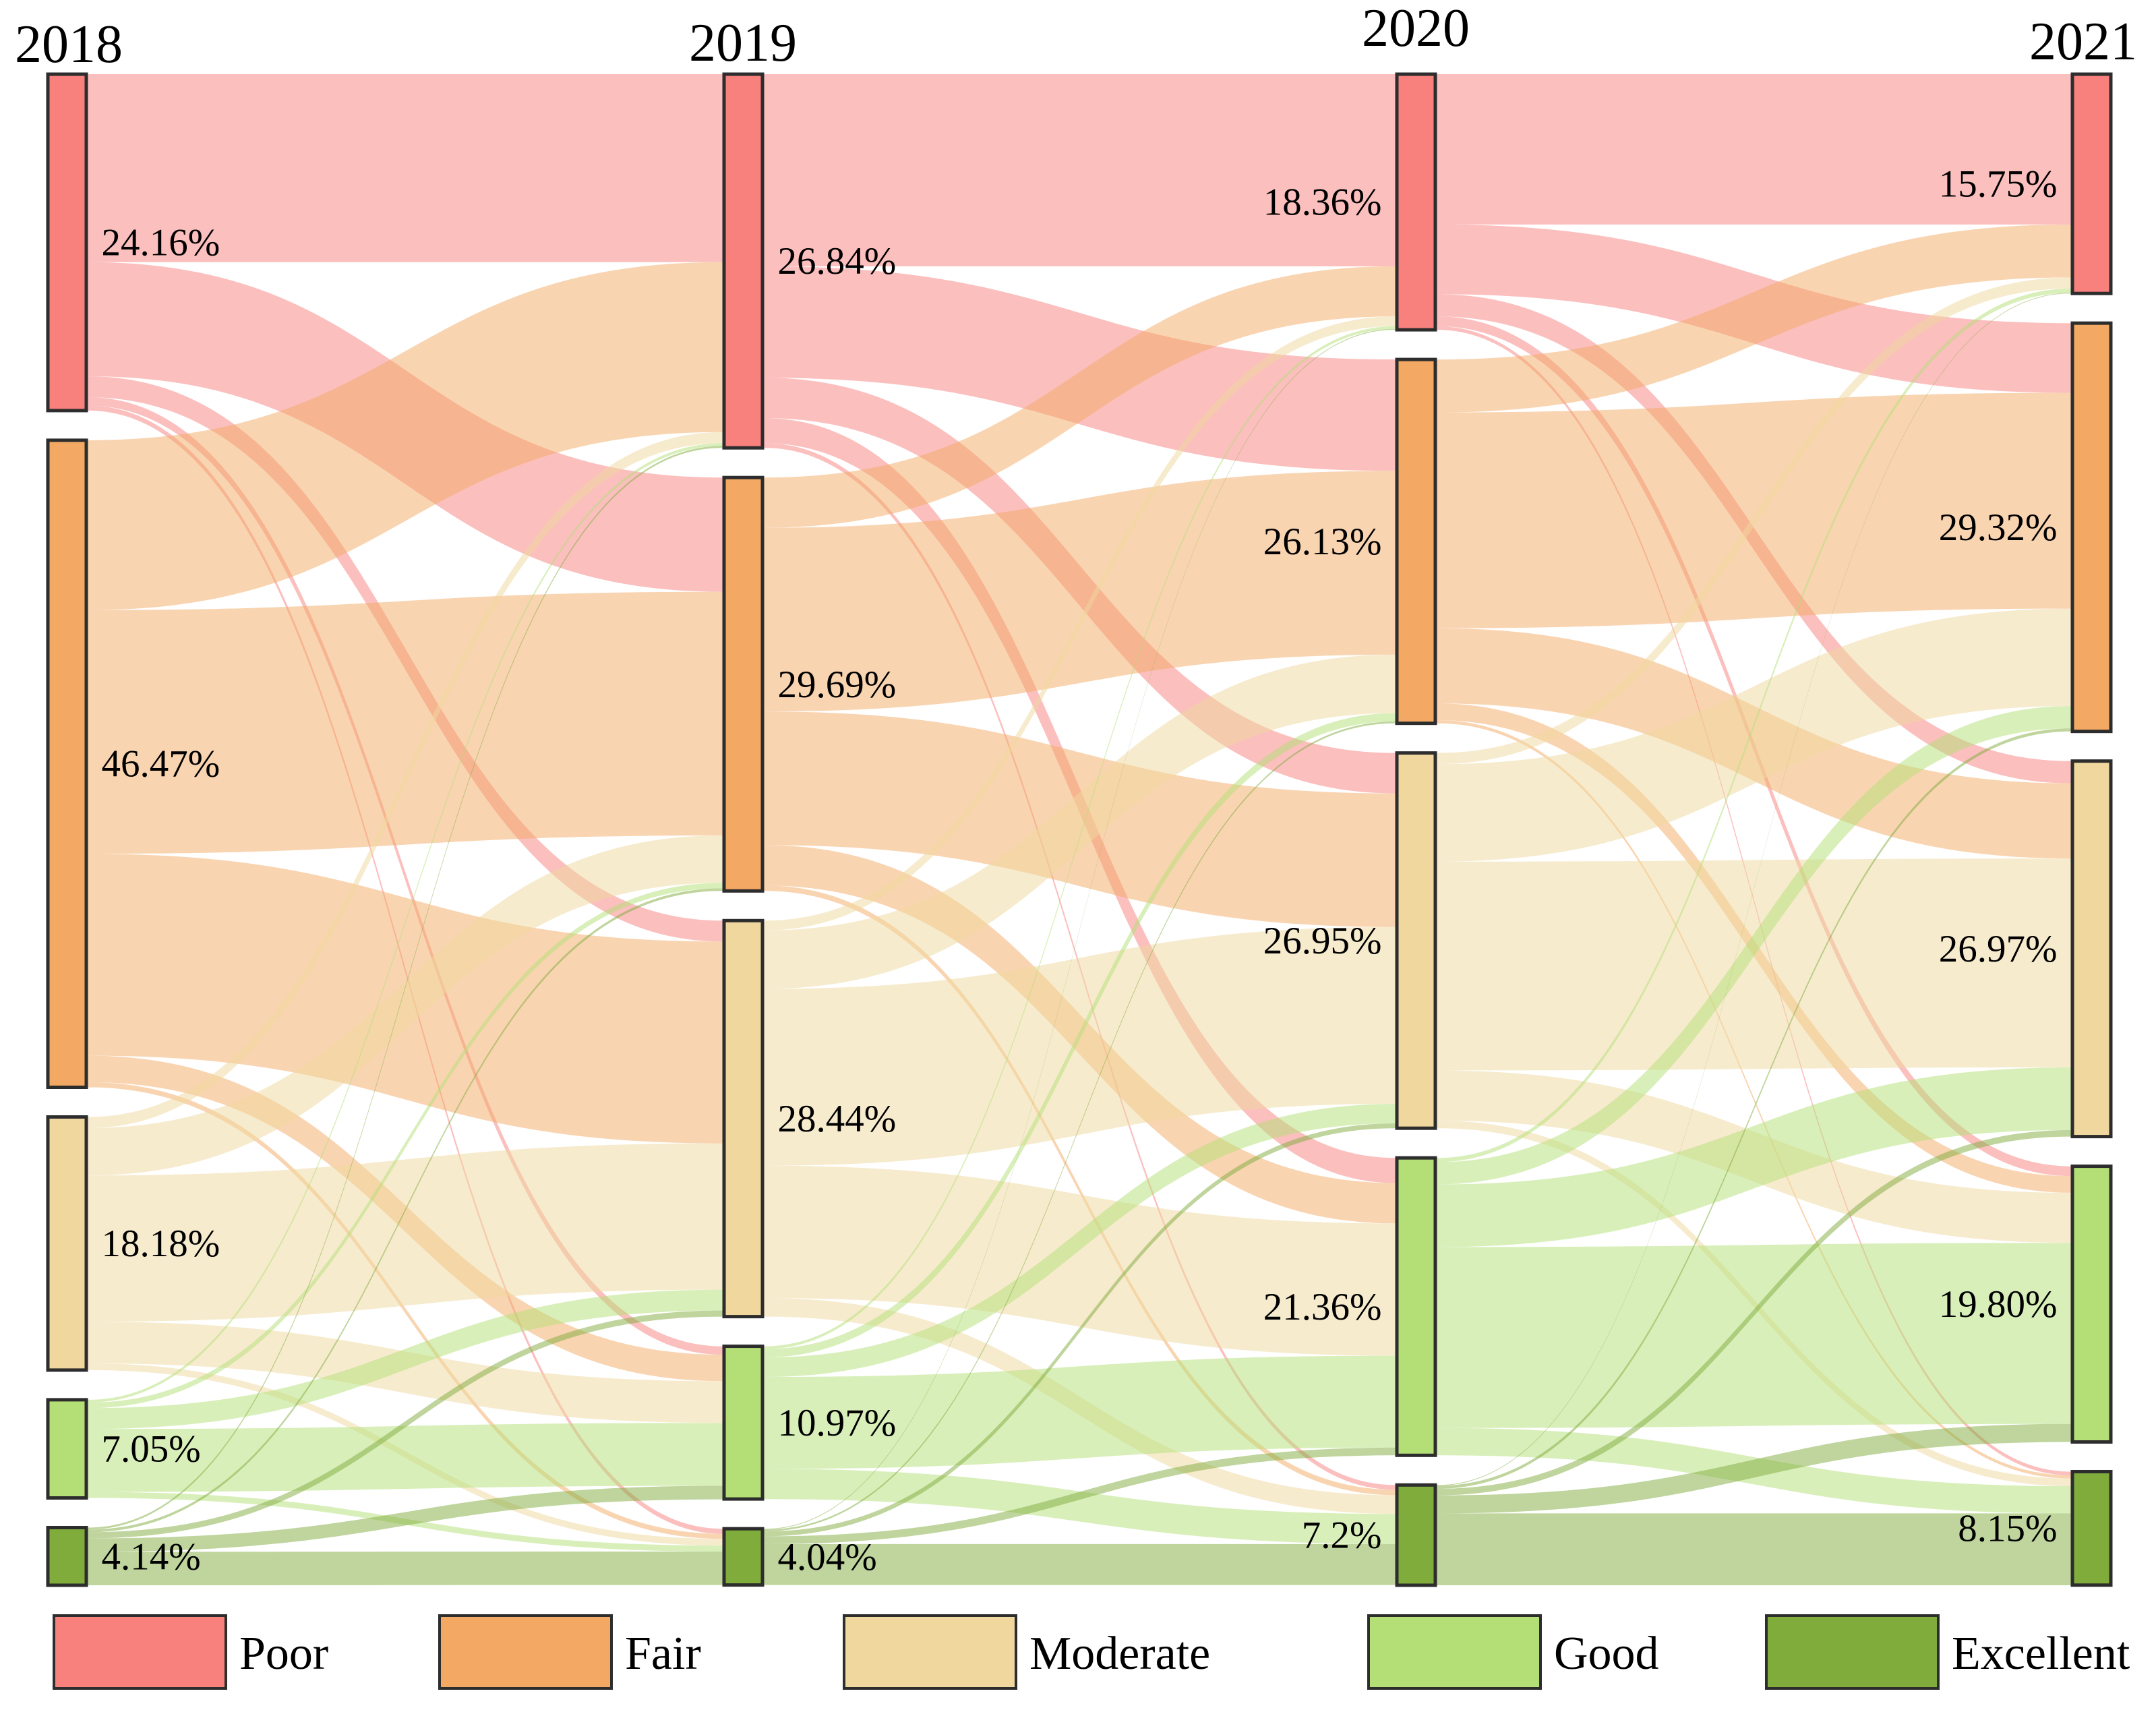  Describe the element at coordinates (827, 1558) in the screenshot. I see `pct-label-2019-excellent: 4.04%` at that location.